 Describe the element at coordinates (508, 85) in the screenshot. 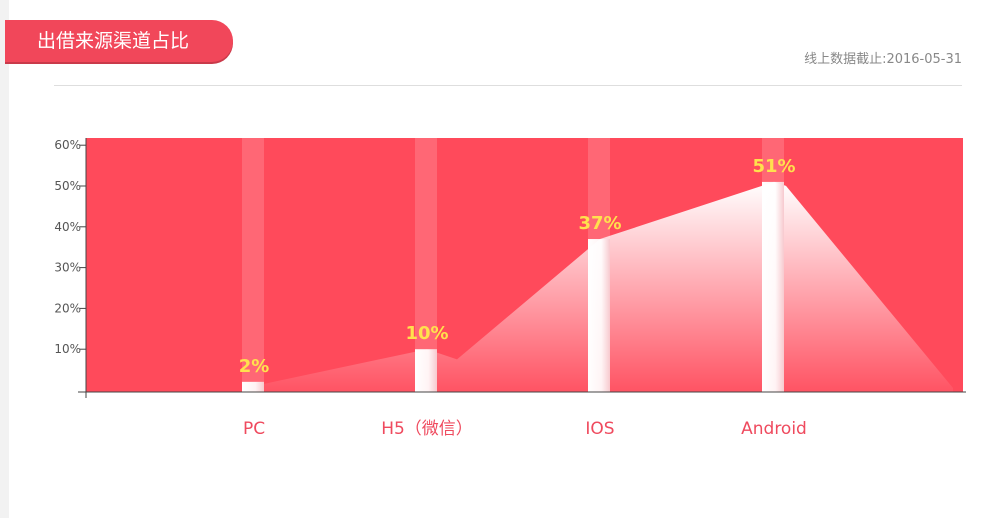

I see `header-divider` at that location.